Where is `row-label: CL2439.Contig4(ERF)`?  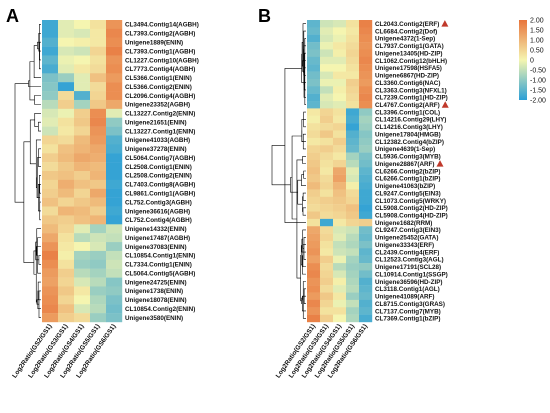
row-label: CL2439.Contig4(ERF) is located at coordinates (407, 252).